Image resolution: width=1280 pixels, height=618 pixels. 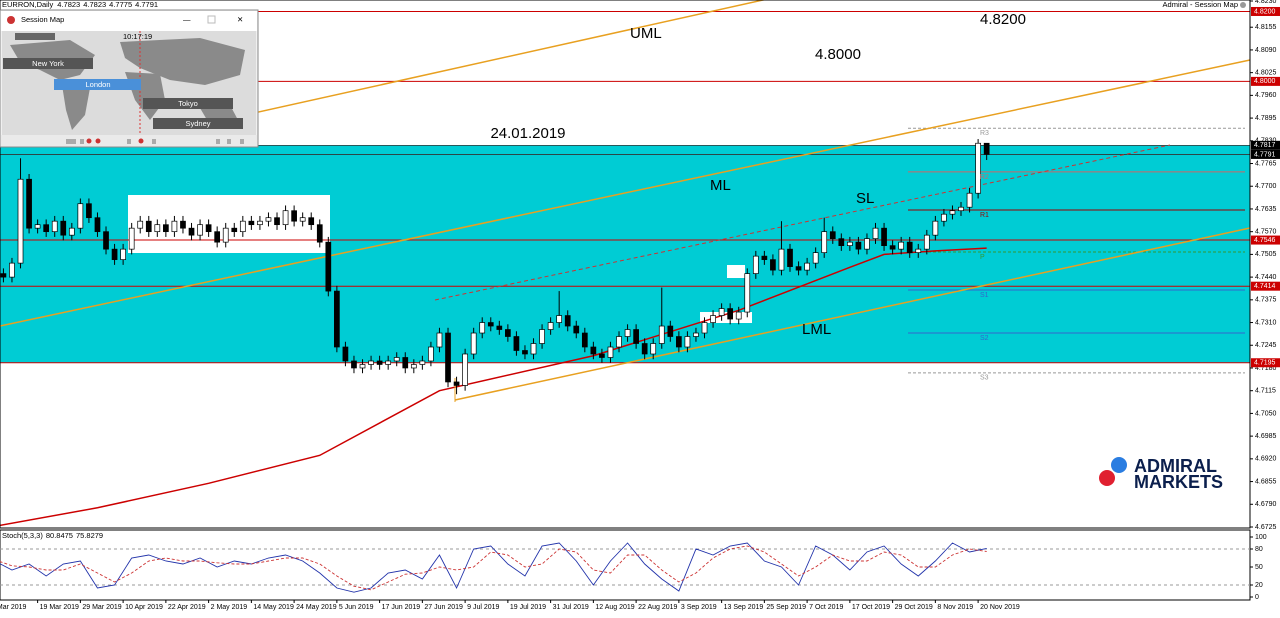 What do you see at coordinates (273, 607) in the screenshot?
I see `x-tick-label: 14 May 2019` at bounding box center [273, 607].